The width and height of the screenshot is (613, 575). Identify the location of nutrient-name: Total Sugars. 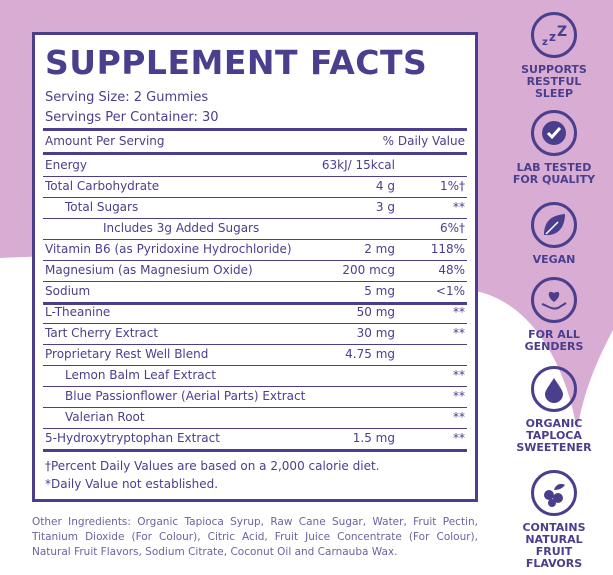
(102, 207).